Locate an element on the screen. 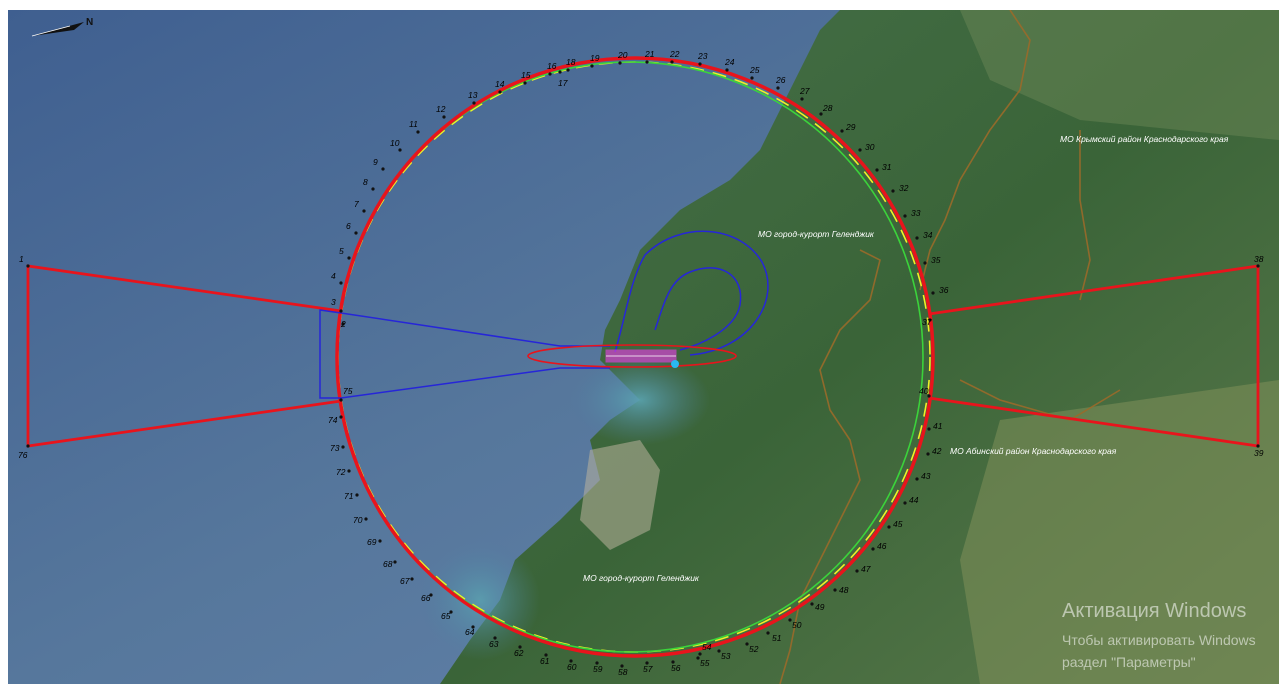  boundary-point-label: 61 is located at coordinates (545, 661).